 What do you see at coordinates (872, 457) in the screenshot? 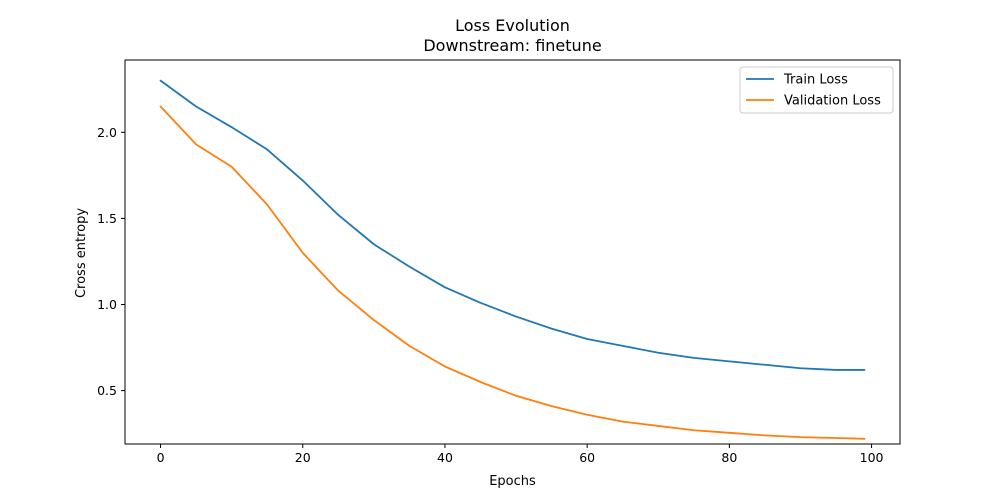
I see `x-tick-label: 100` at bounding box center [872, 457].